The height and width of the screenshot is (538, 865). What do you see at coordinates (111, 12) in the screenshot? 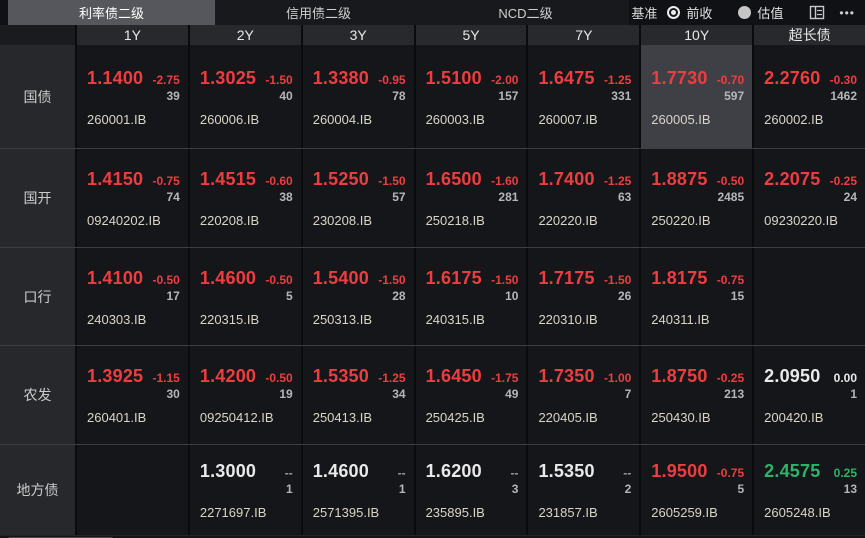
I see `tab-rates-secondary: 利率债二级` at bounding box center [111, 12].